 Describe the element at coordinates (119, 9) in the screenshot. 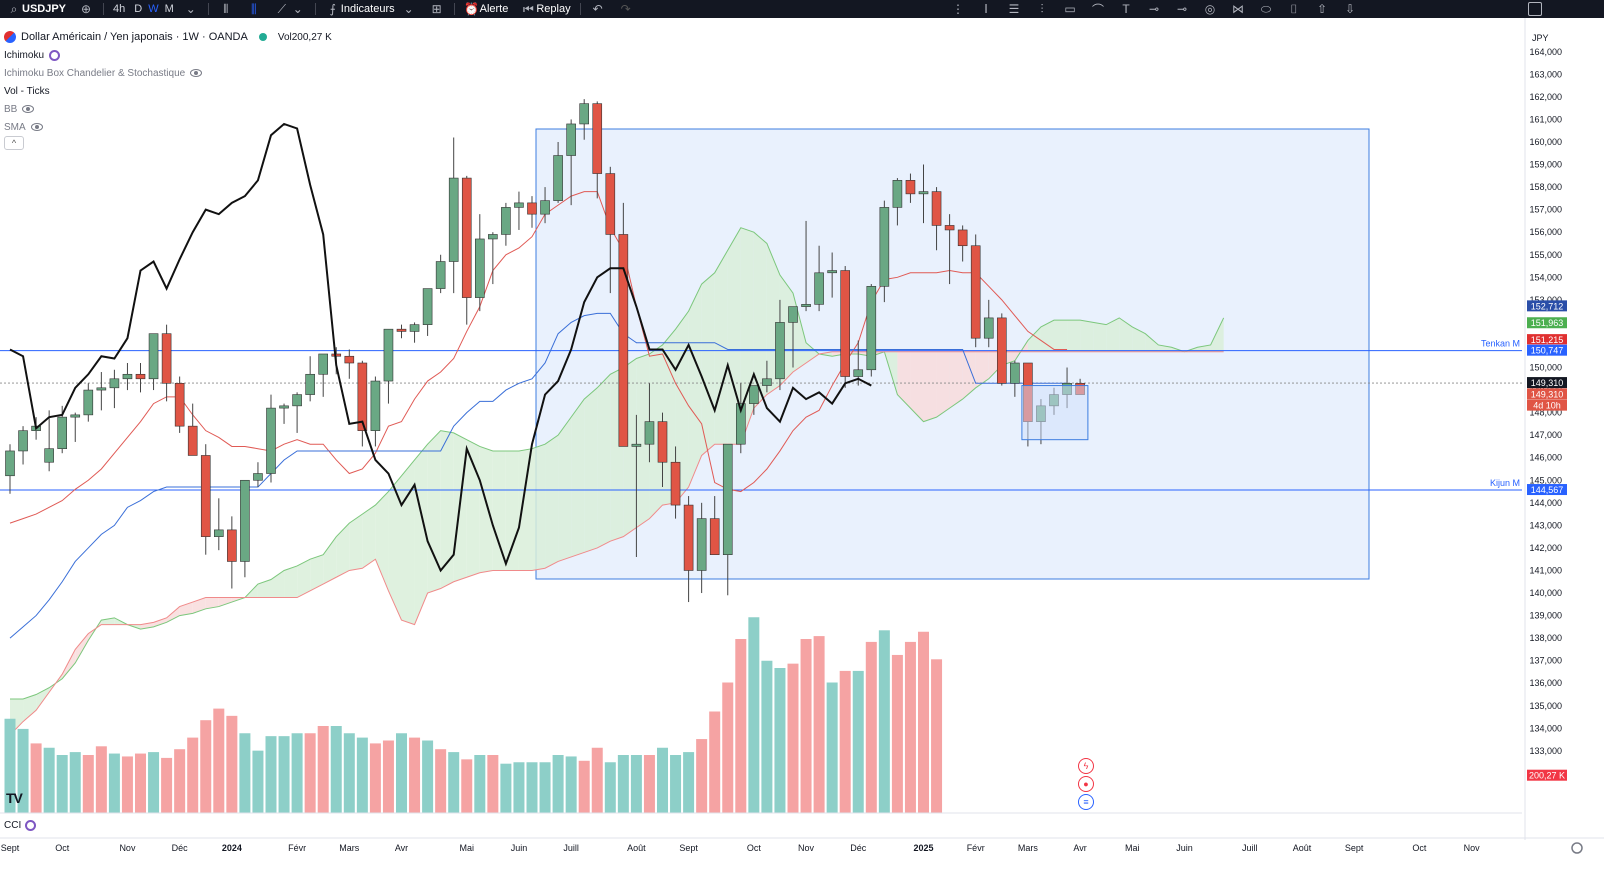

I see `interval-4h: 4h` at that location.